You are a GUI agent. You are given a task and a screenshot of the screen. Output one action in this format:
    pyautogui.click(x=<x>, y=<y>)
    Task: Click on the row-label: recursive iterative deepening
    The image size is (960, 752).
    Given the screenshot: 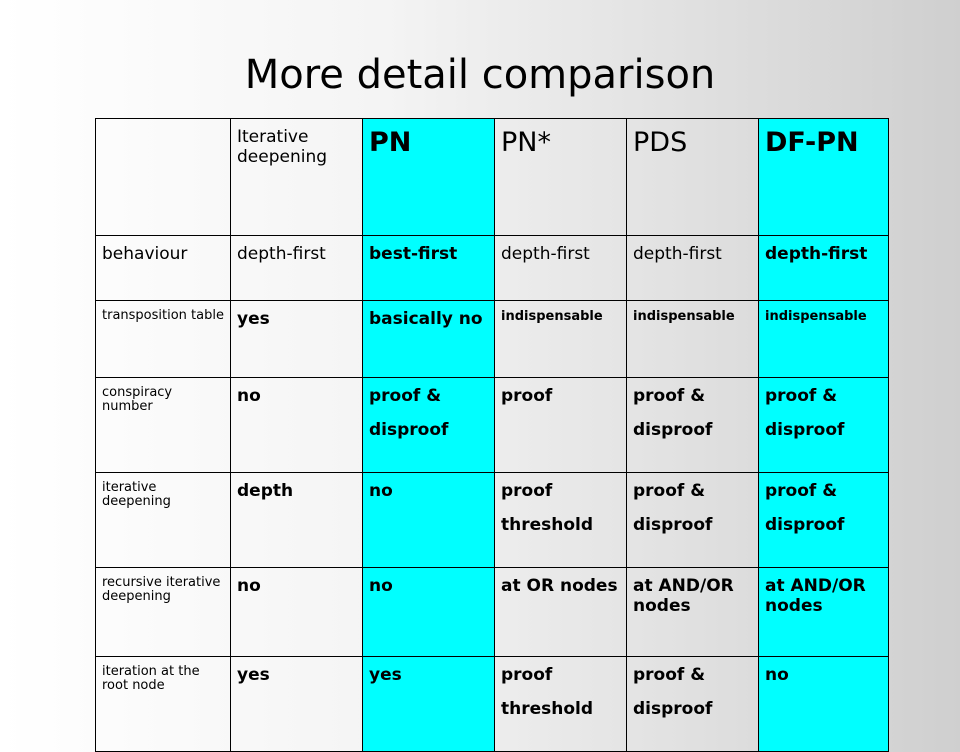 What is the action you would take?
    pyautogui.click(x=163, y=612)
    